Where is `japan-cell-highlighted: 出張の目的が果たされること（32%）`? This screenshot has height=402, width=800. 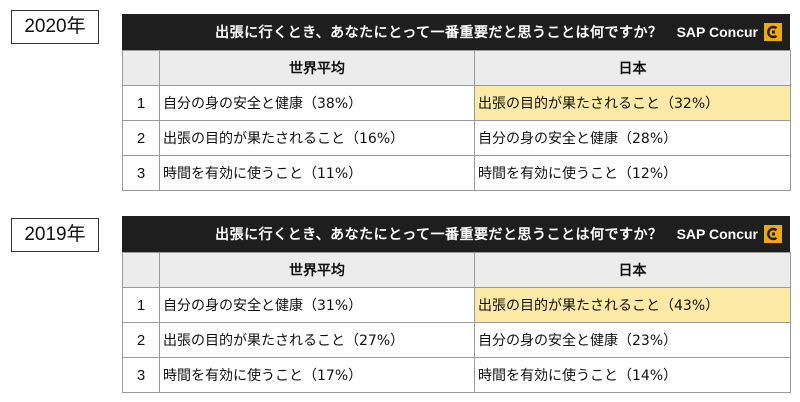
japan-cell-highlighted: 出張の目的が果たされること（32%） is located at coordinates (632, 103).